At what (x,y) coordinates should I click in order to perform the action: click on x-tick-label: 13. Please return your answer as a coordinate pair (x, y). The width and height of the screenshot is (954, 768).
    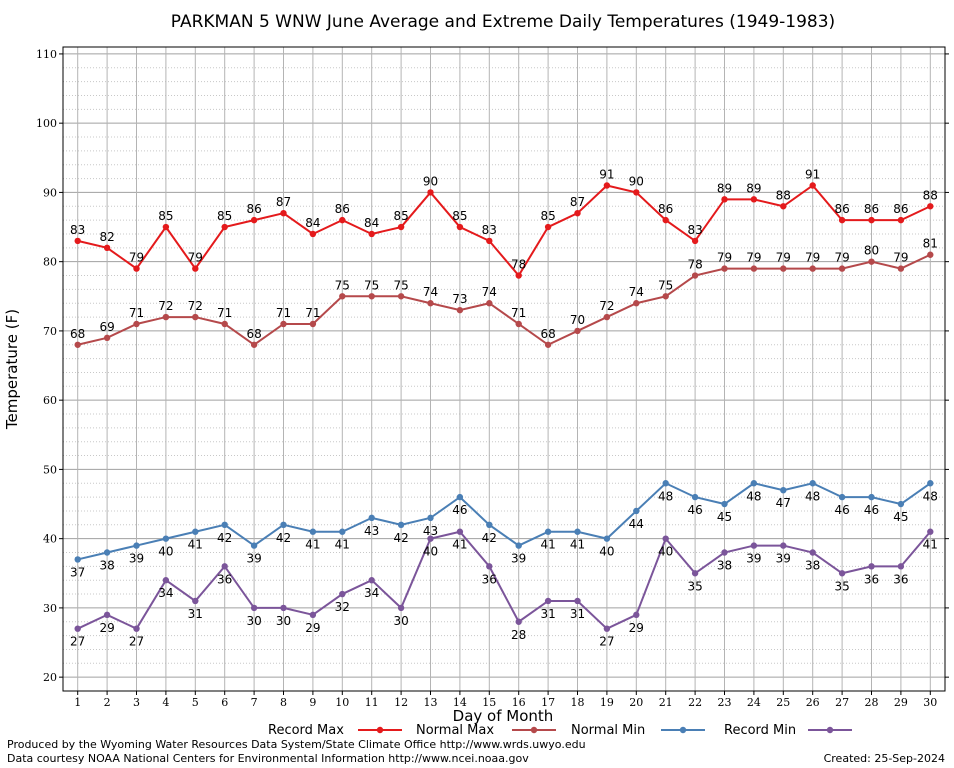
    Looking at the image, I should click on (431, 702).